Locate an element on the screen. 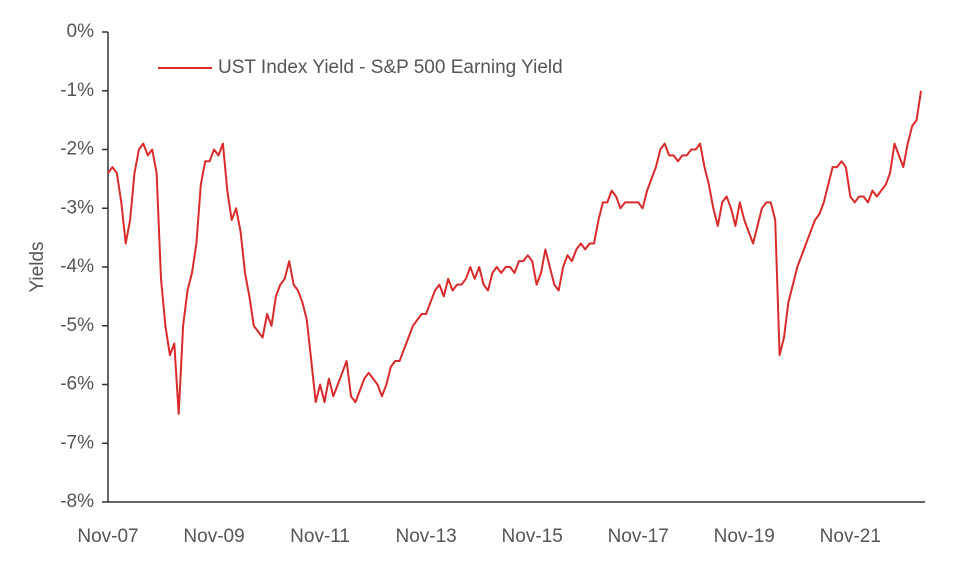  y-tick-label: -2% is located at coordinates (77, 149).